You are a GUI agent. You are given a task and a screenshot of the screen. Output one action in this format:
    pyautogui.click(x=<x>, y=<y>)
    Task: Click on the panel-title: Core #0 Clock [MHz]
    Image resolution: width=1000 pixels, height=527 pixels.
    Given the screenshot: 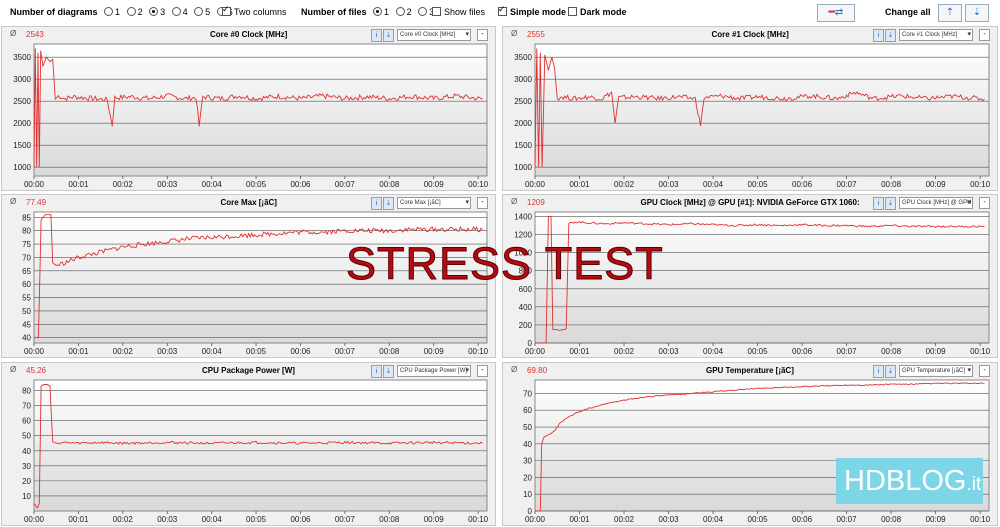 What is the action you would take?
    pyautogui.click(x=249, y=34)
    